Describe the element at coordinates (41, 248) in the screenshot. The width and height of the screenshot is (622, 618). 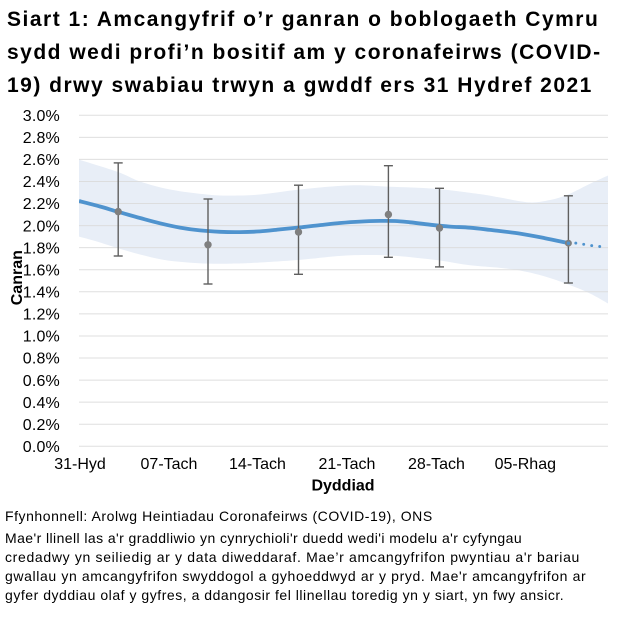
I see `svg-text: 1.8%` at that location.